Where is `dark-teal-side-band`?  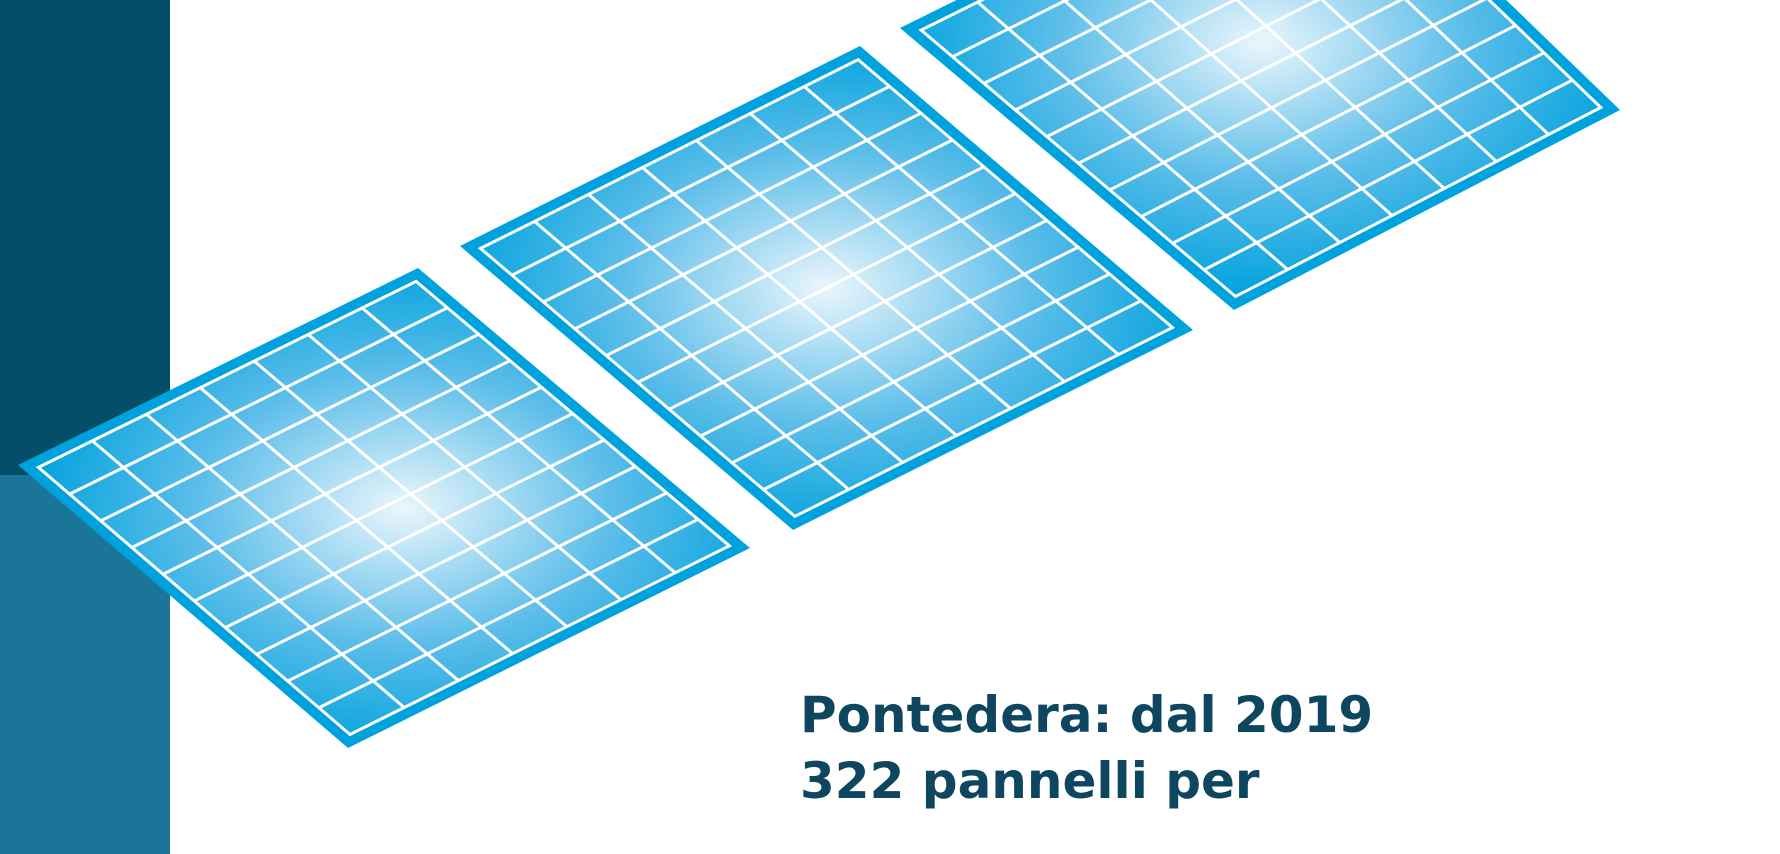
dark-teal-side-band is located at coordinates (85, 237).